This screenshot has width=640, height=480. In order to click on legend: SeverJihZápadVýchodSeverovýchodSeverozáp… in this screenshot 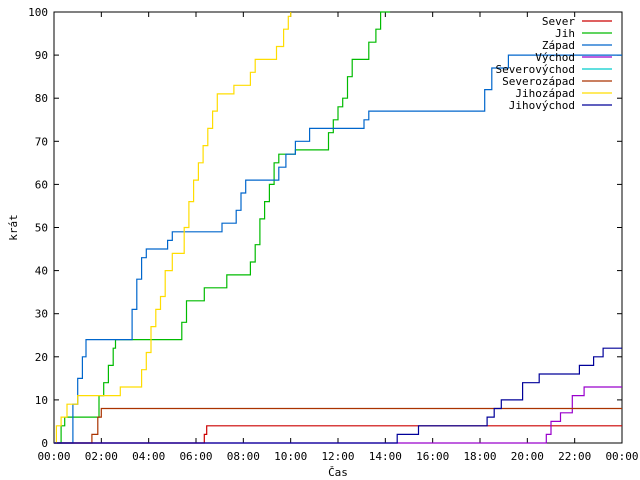, I will do `click(554, 63)`.